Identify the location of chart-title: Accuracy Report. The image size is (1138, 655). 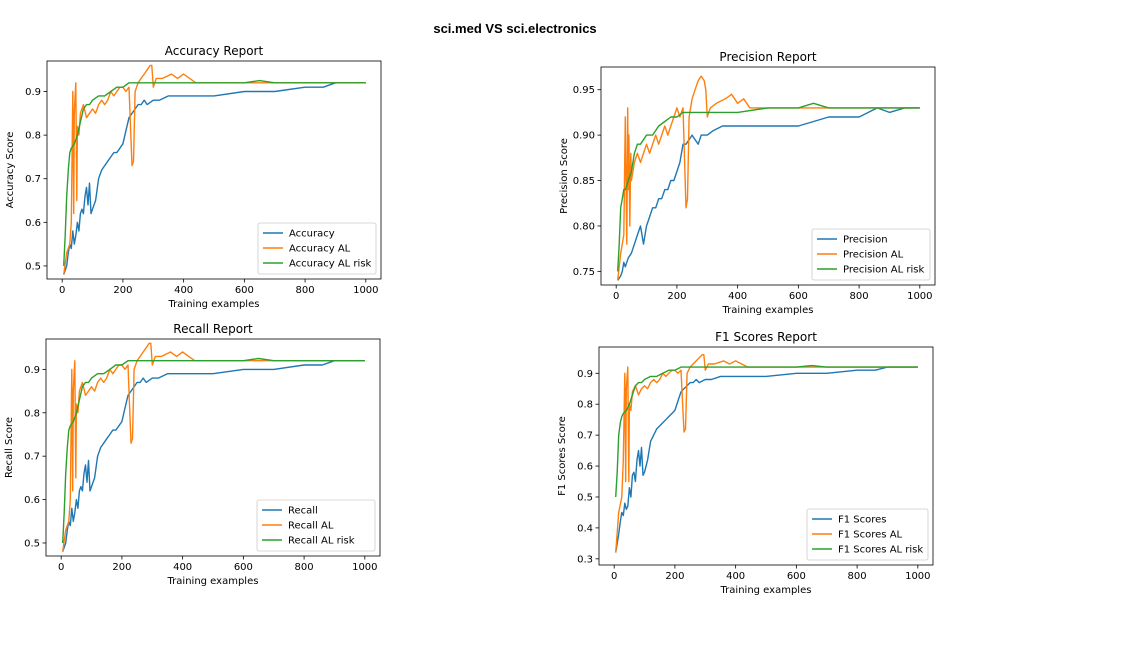
(214, 51).